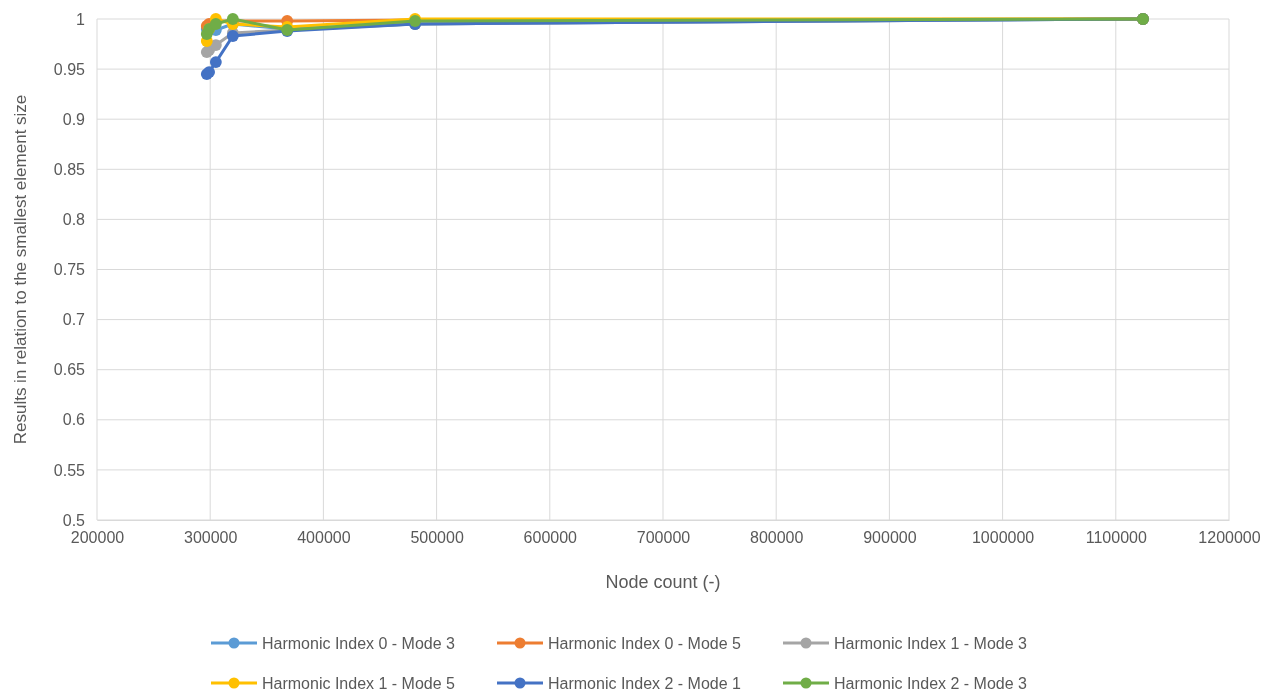 Image resolution: width=1288 pixels, height=697 pixels. Describe the element at coordinates (550, 538) in the screenshot. I see `x-tick-label: 600000` at that location.